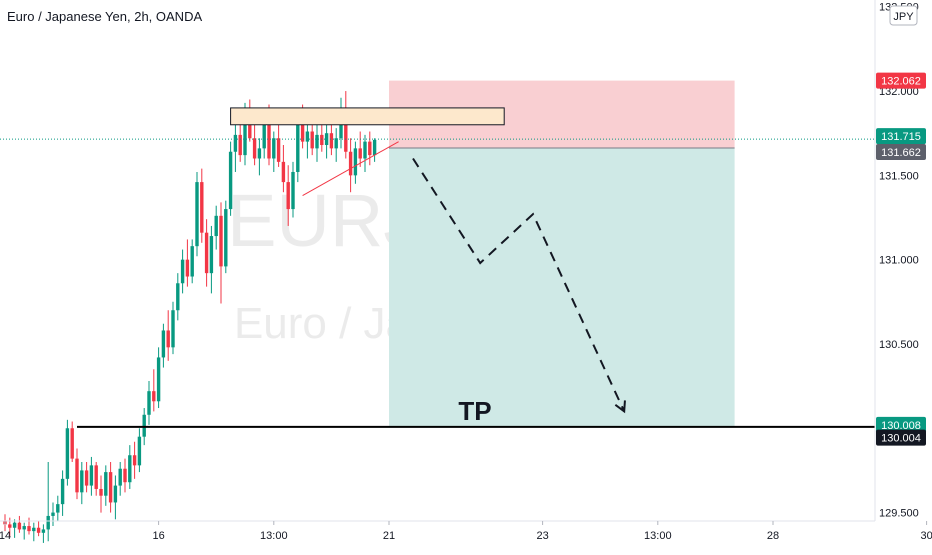 The width and height of the screenshot is (932, 555). I want to click on price-label: 131.662, so click(901, 152).